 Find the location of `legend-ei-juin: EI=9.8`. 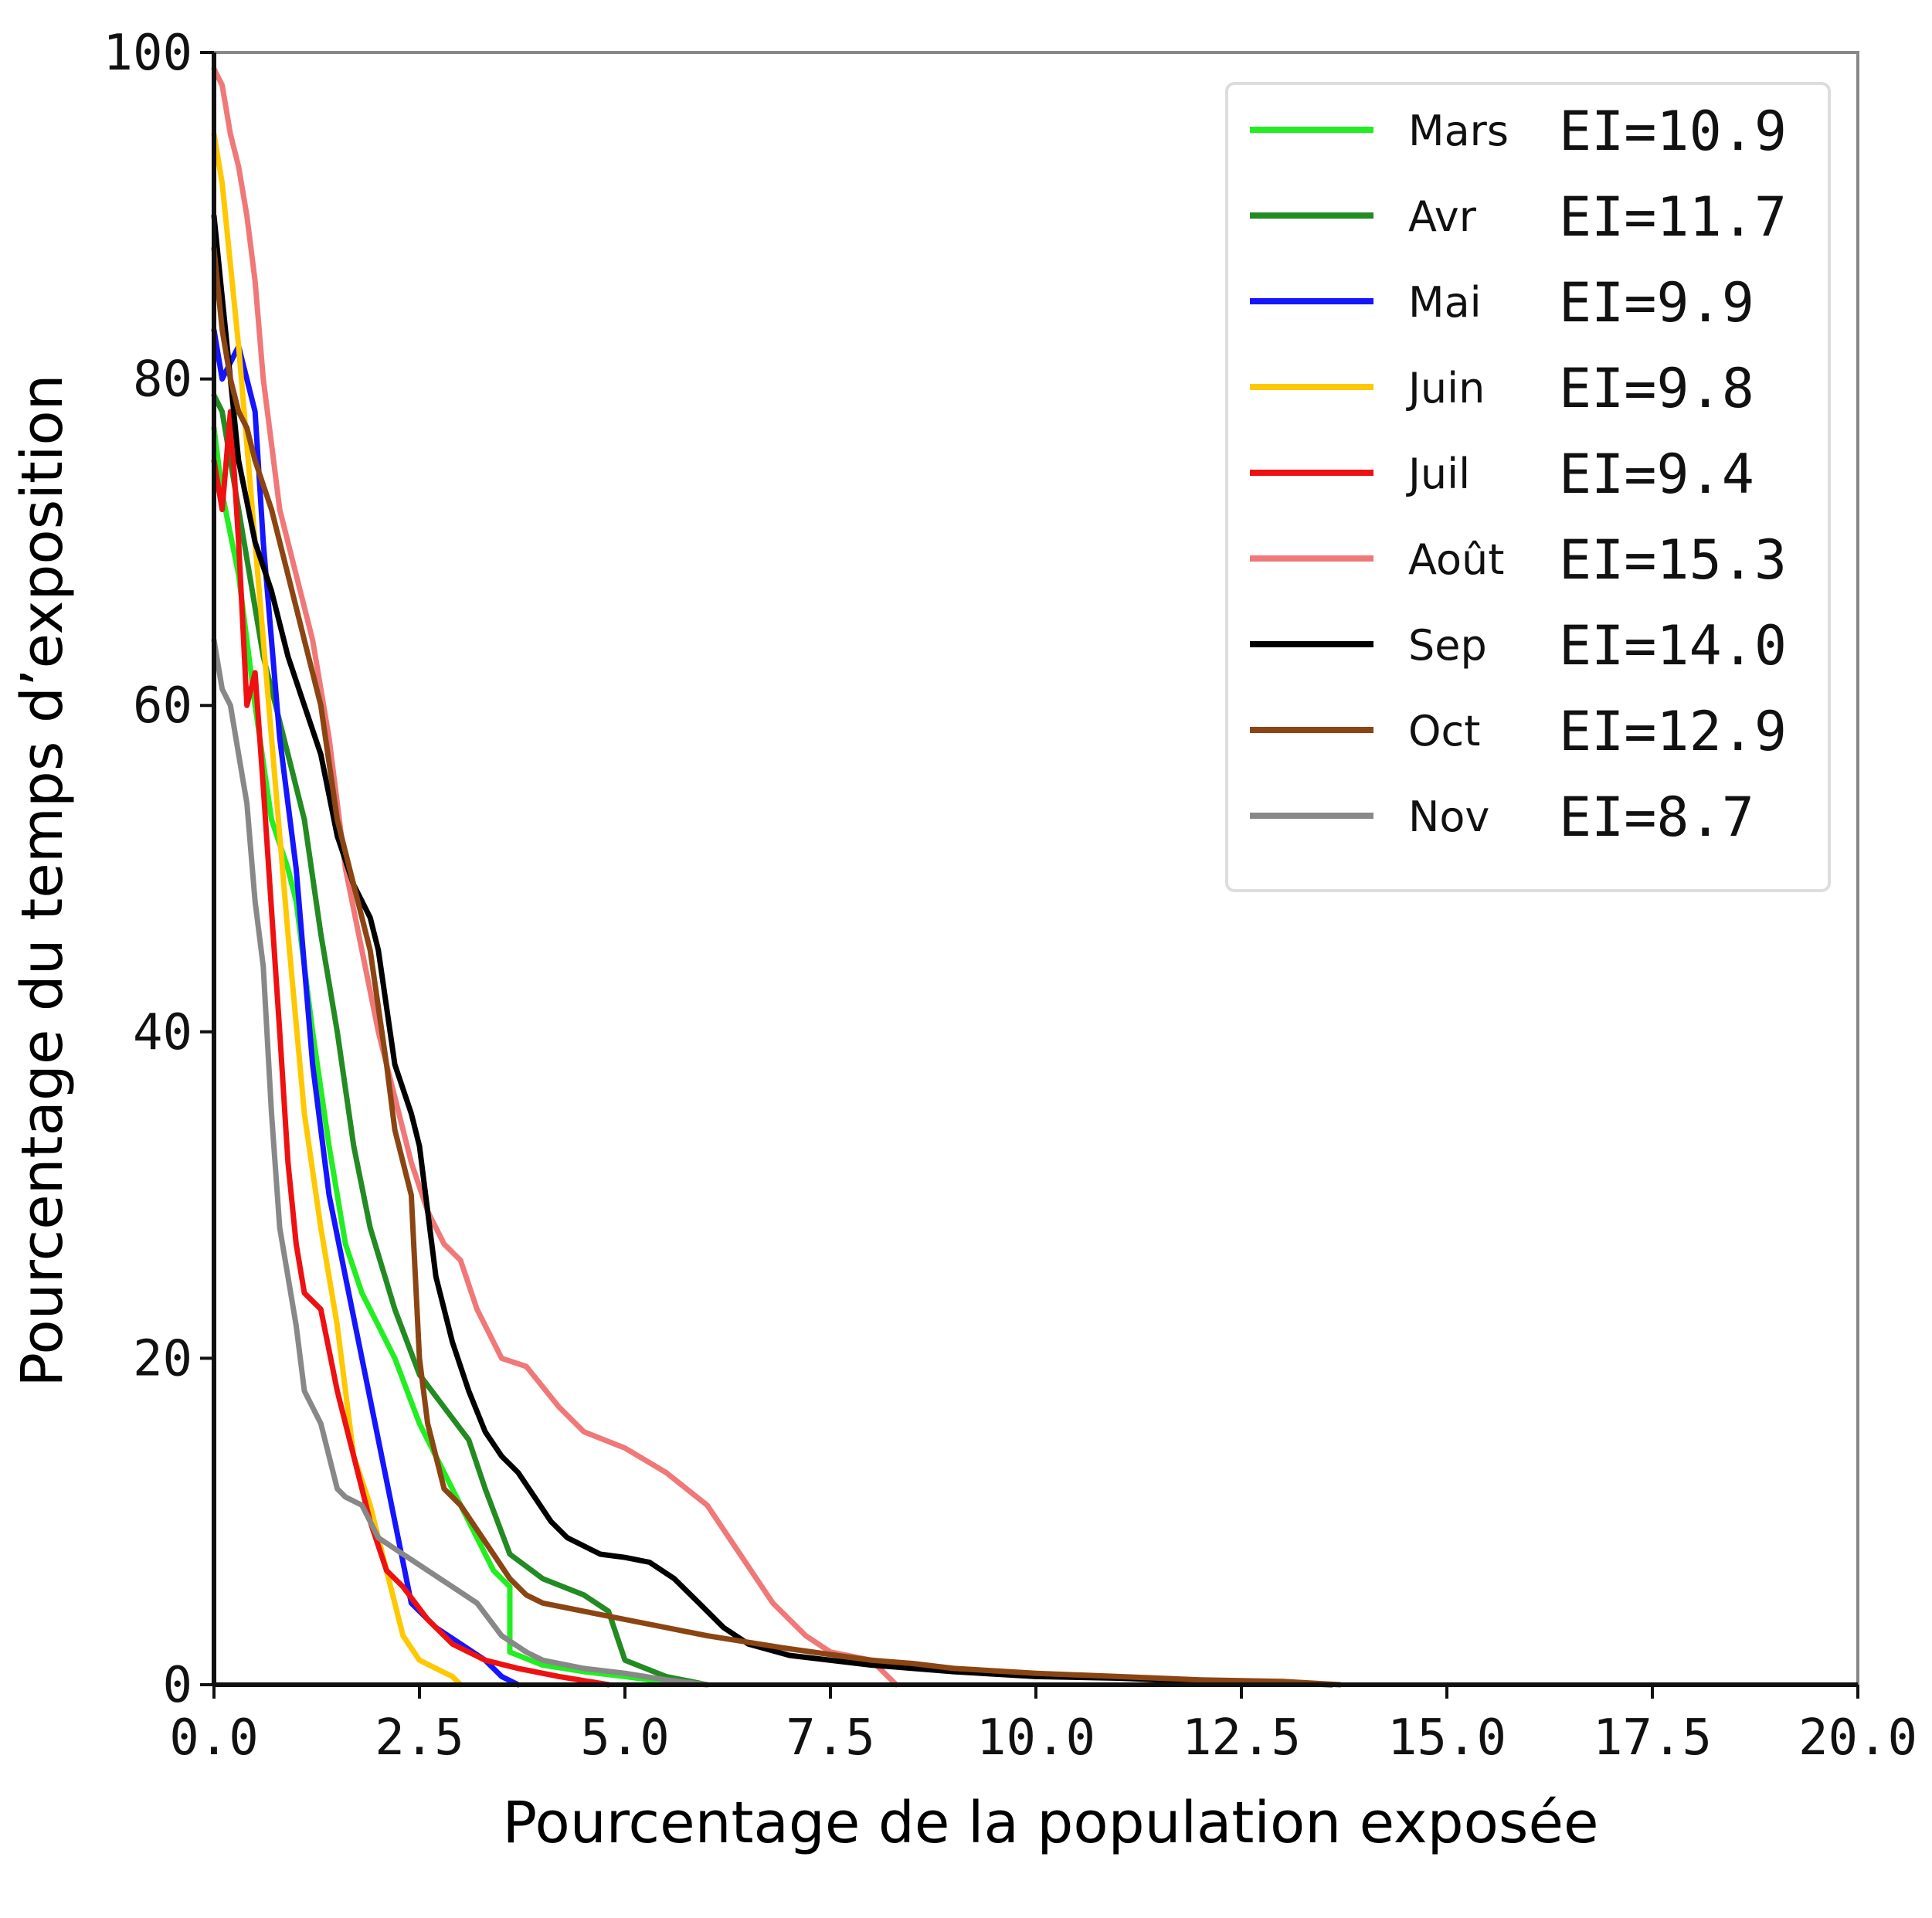

legend-ei-juin: EI=9.8 is located at coordinates (1657, 388).